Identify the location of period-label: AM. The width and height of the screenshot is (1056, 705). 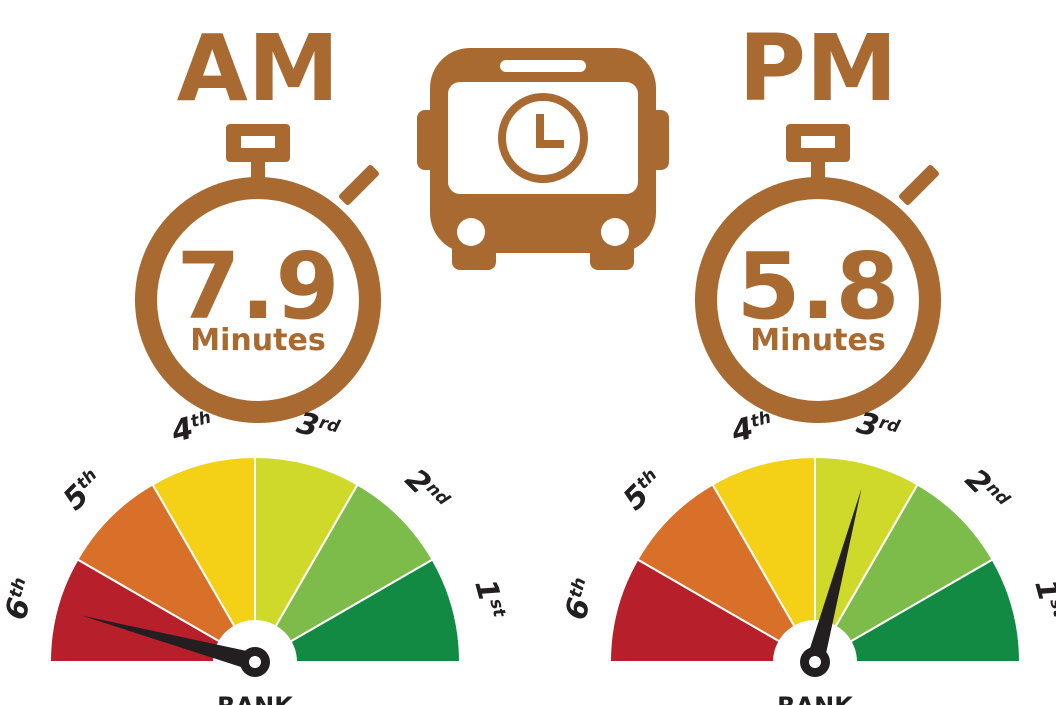
(258, 68).